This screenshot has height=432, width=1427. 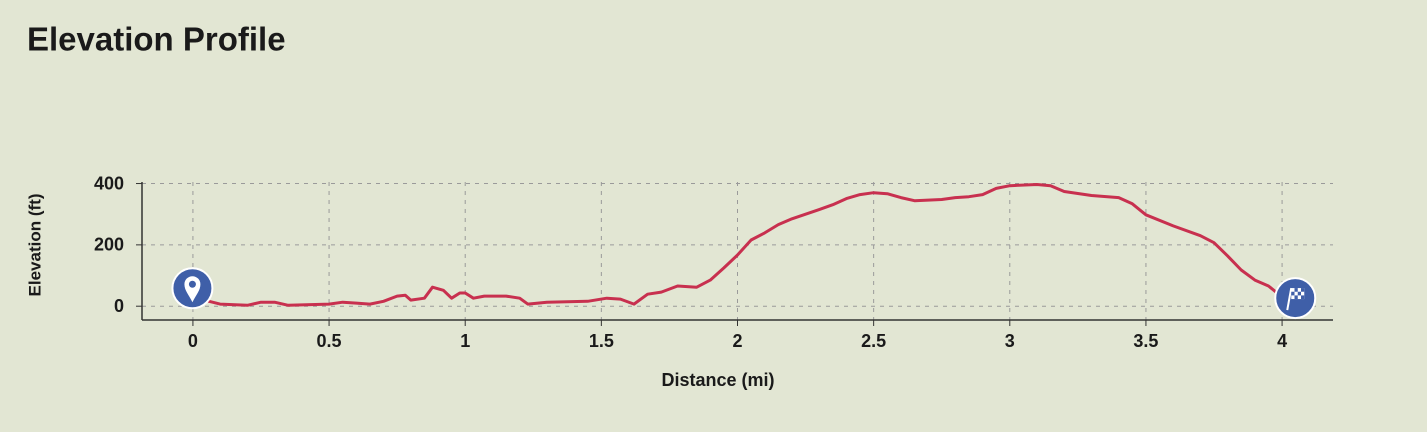 What do you see at coordinates (737, 341) in the screenshot?
I see `x-tick-label: 2` at bounding box center [737, 341].